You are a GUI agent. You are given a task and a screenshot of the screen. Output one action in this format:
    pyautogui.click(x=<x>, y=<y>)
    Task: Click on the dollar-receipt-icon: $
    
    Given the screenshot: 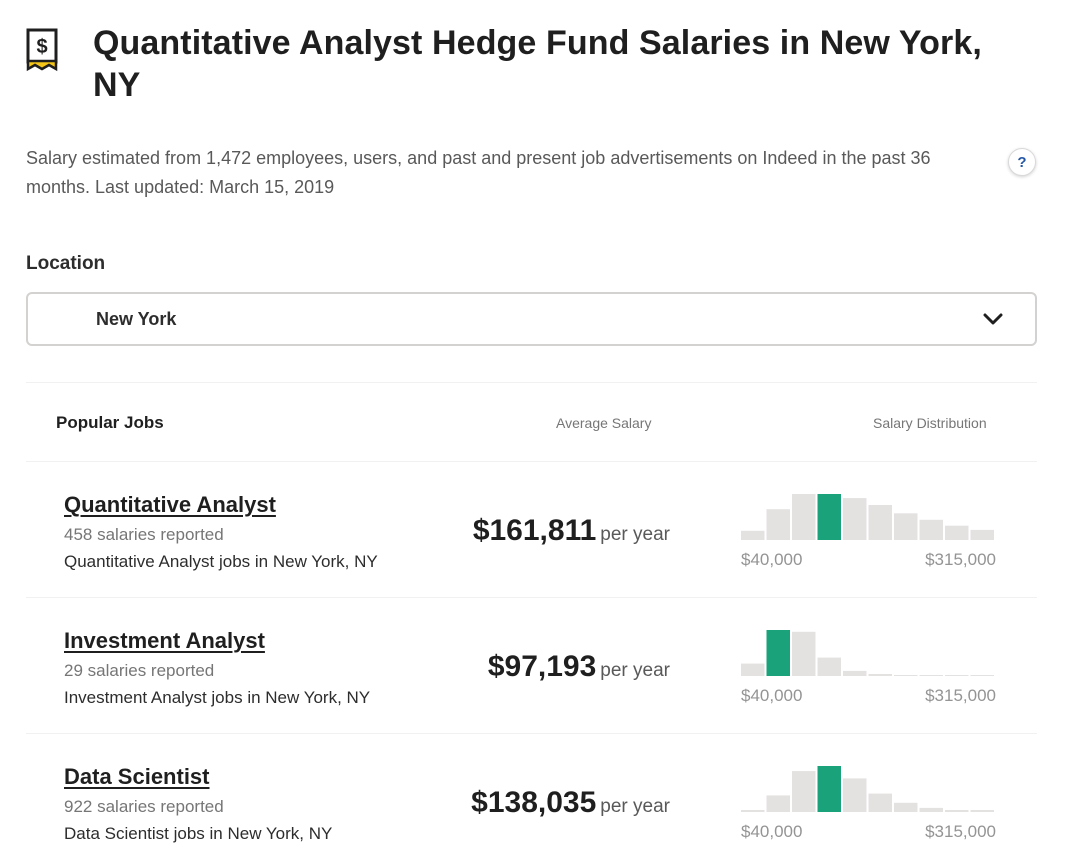 What is the action you would take?
    pyautogui.click(x=42, y=50)
    